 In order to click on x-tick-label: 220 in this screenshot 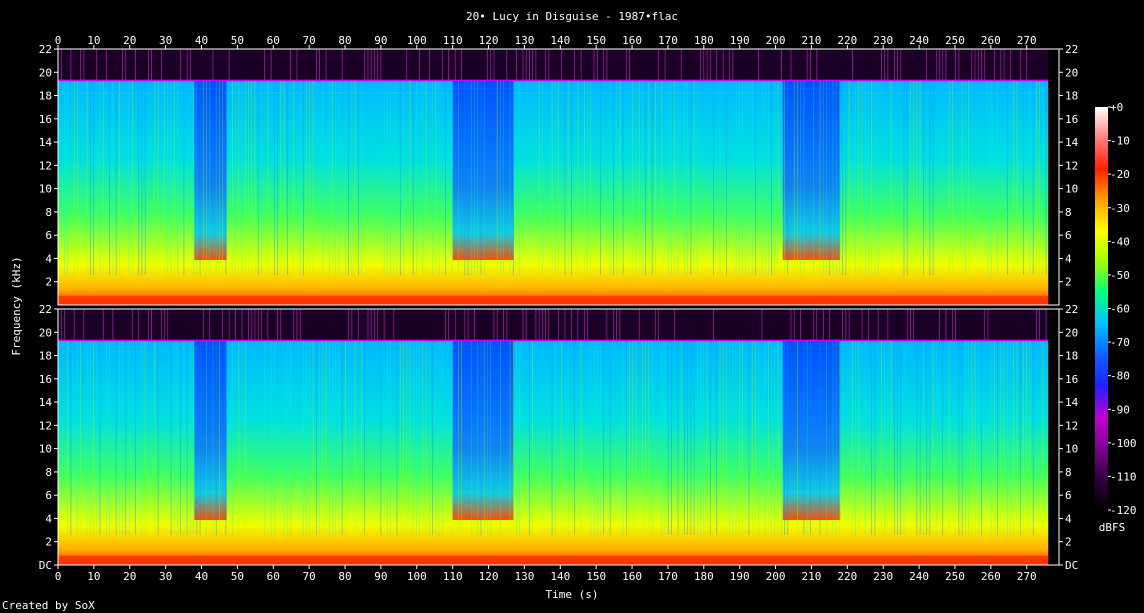, I will do `click(847, 40)`.